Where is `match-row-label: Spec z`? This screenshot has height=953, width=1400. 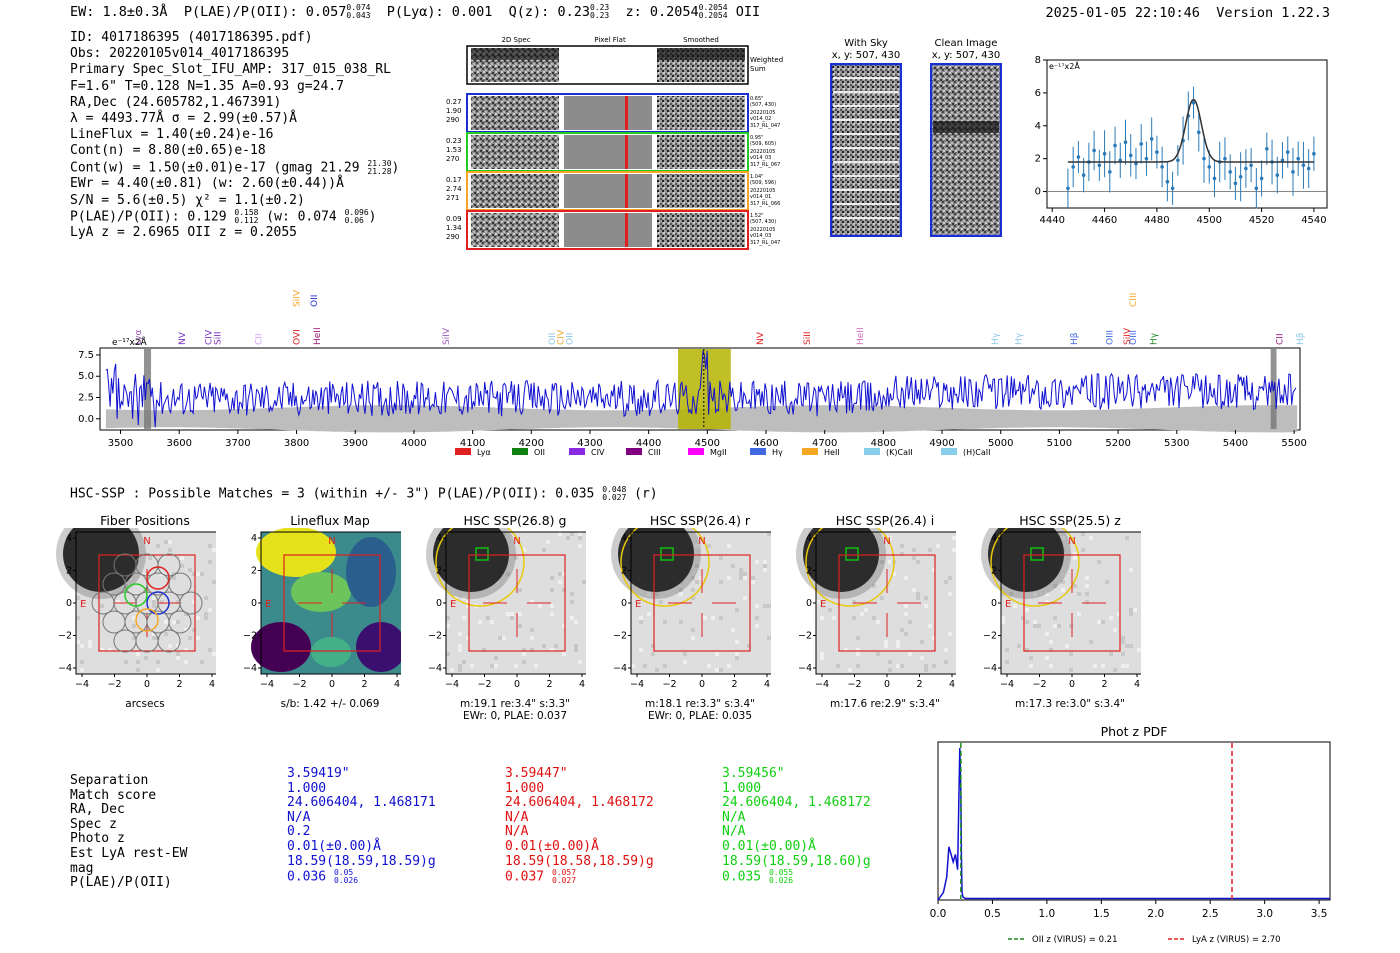 match-row-label: Spec z is located at coordinates (93, 824).